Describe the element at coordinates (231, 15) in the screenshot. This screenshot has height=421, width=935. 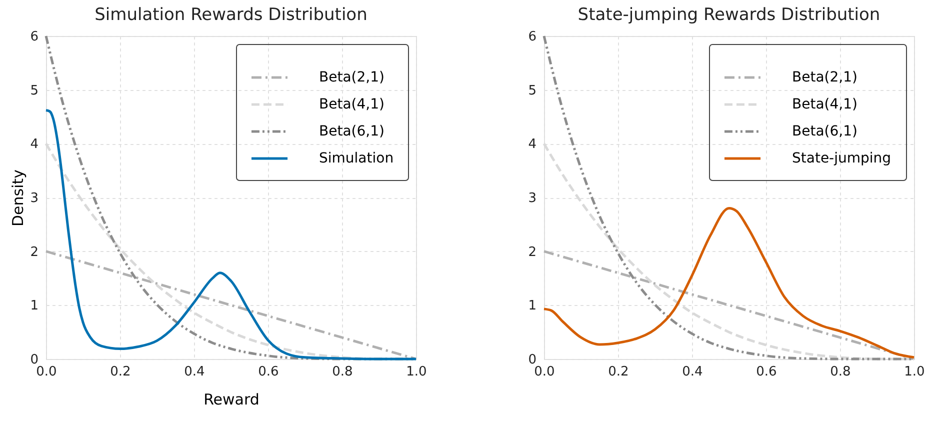
I see `chart-title: Simulation Rewards Distribution` at that location.